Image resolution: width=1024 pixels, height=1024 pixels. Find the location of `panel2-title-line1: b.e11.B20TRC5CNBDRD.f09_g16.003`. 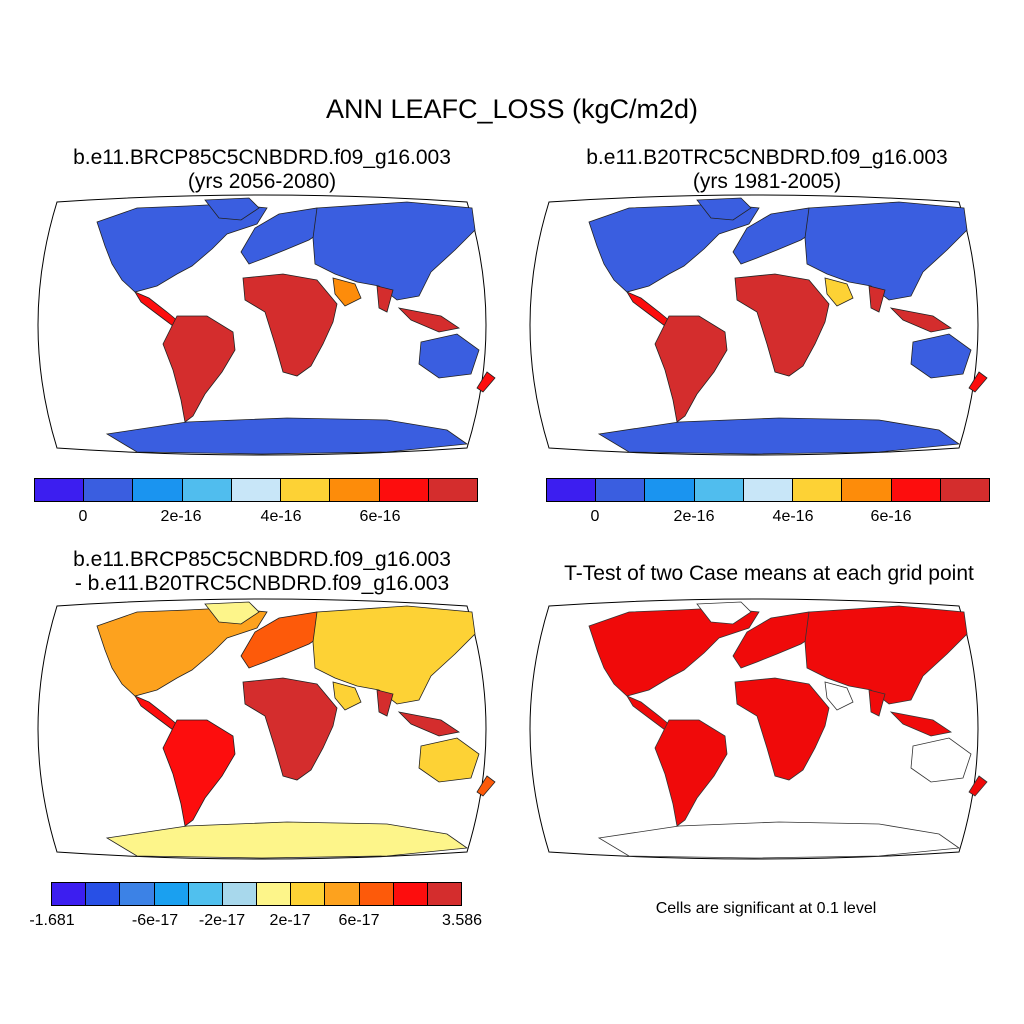

panel2-title-line1: b.e11.B20TRC5CNBDRD.f09_g16.003 is located at coordinates (767, 157).